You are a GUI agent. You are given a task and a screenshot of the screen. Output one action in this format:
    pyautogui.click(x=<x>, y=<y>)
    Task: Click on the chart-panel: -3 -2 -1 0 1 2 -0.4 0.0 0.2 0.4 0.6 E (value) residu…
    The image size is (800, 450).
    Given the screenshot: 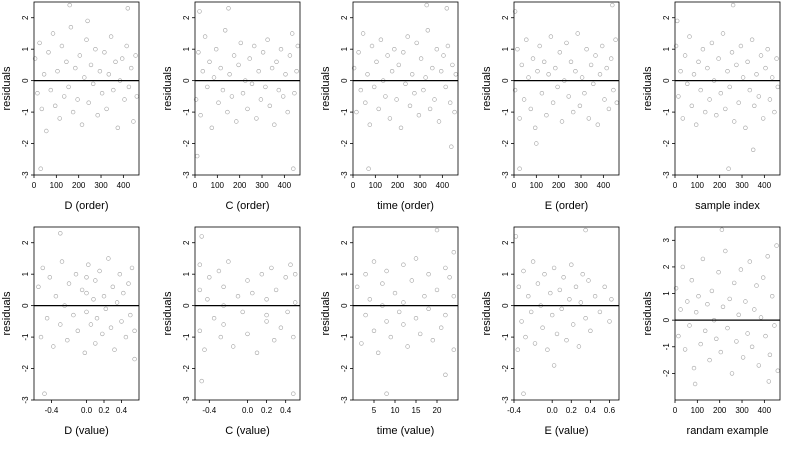 What is the action you would take?
    pyautogui.click(x=550, y=331)
    